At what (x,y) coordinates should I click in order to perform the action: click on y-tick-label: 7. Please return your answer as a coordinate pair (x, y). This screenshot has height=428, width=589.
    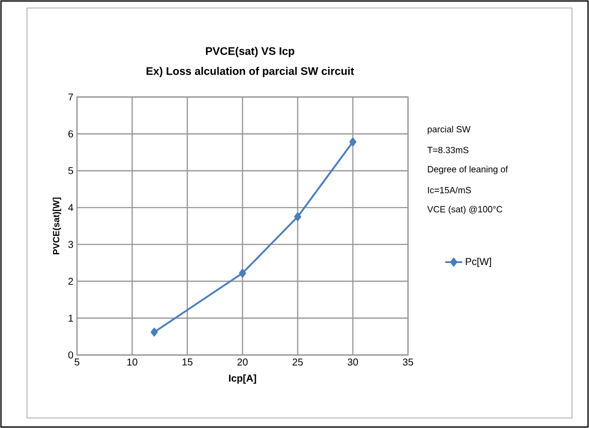
    Looking at the image, I should click on (70, 97).